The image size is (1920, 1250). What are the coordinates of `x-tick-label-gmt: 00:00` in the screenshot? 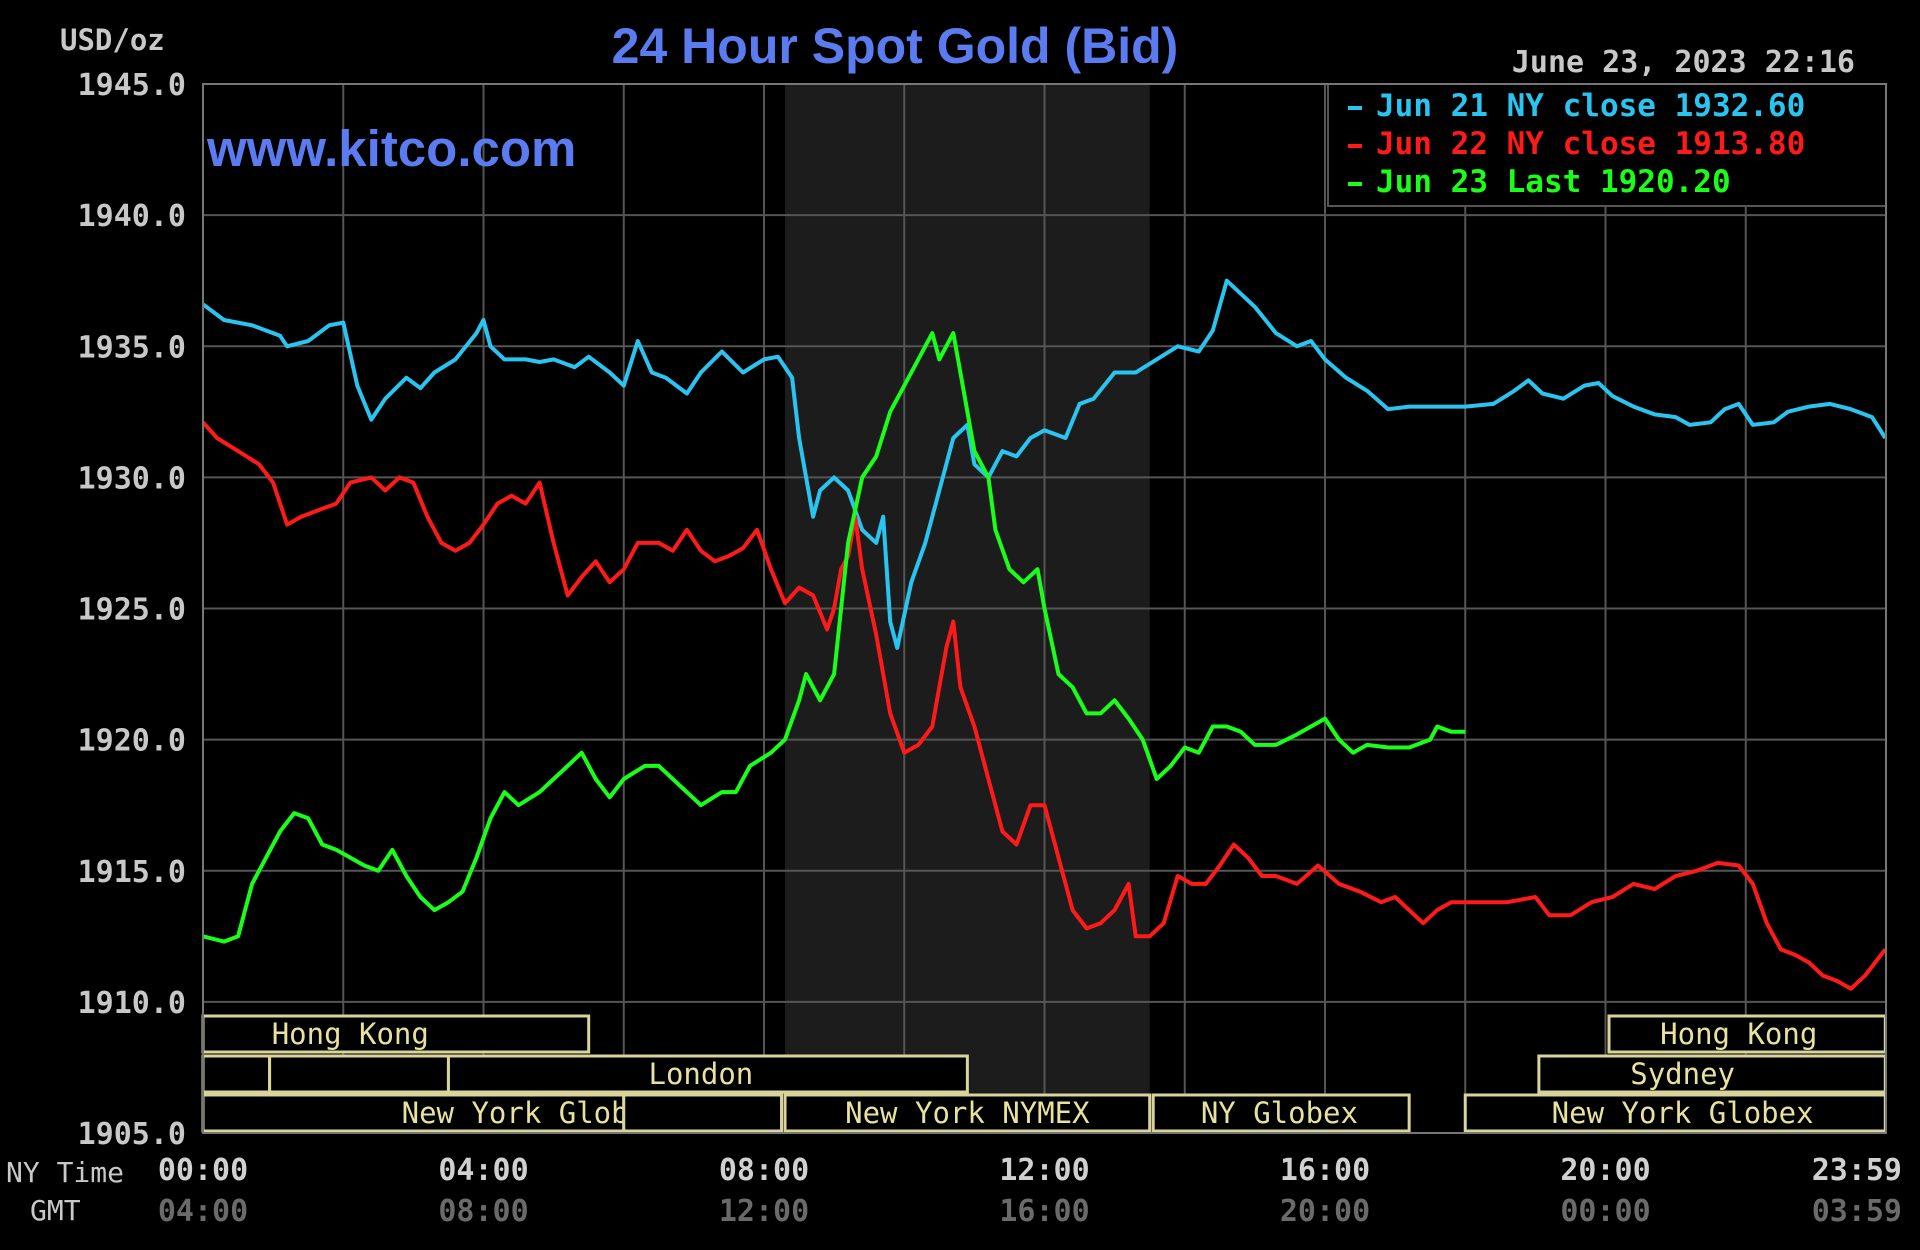 It's located at (1605, 1211).